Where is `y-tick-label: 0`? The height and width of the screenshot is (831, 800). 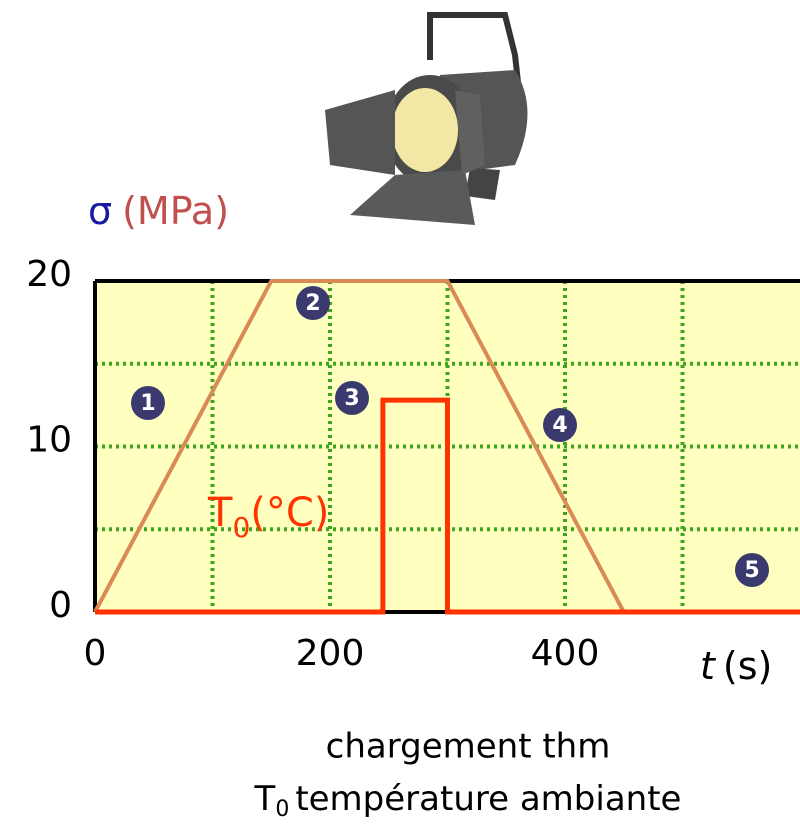
y-tick-label: 0 is located at coordinates (60, 605).